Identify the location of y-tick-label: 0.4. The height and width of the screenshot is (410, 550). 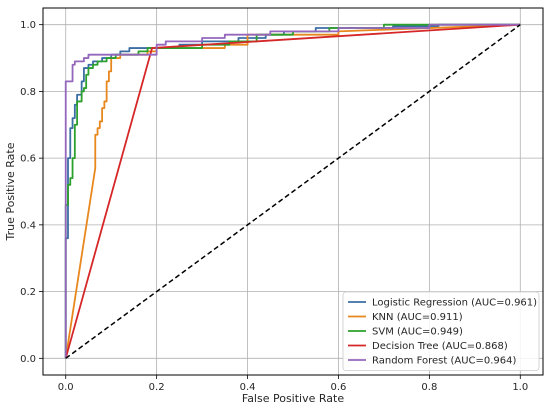
(28, 225).